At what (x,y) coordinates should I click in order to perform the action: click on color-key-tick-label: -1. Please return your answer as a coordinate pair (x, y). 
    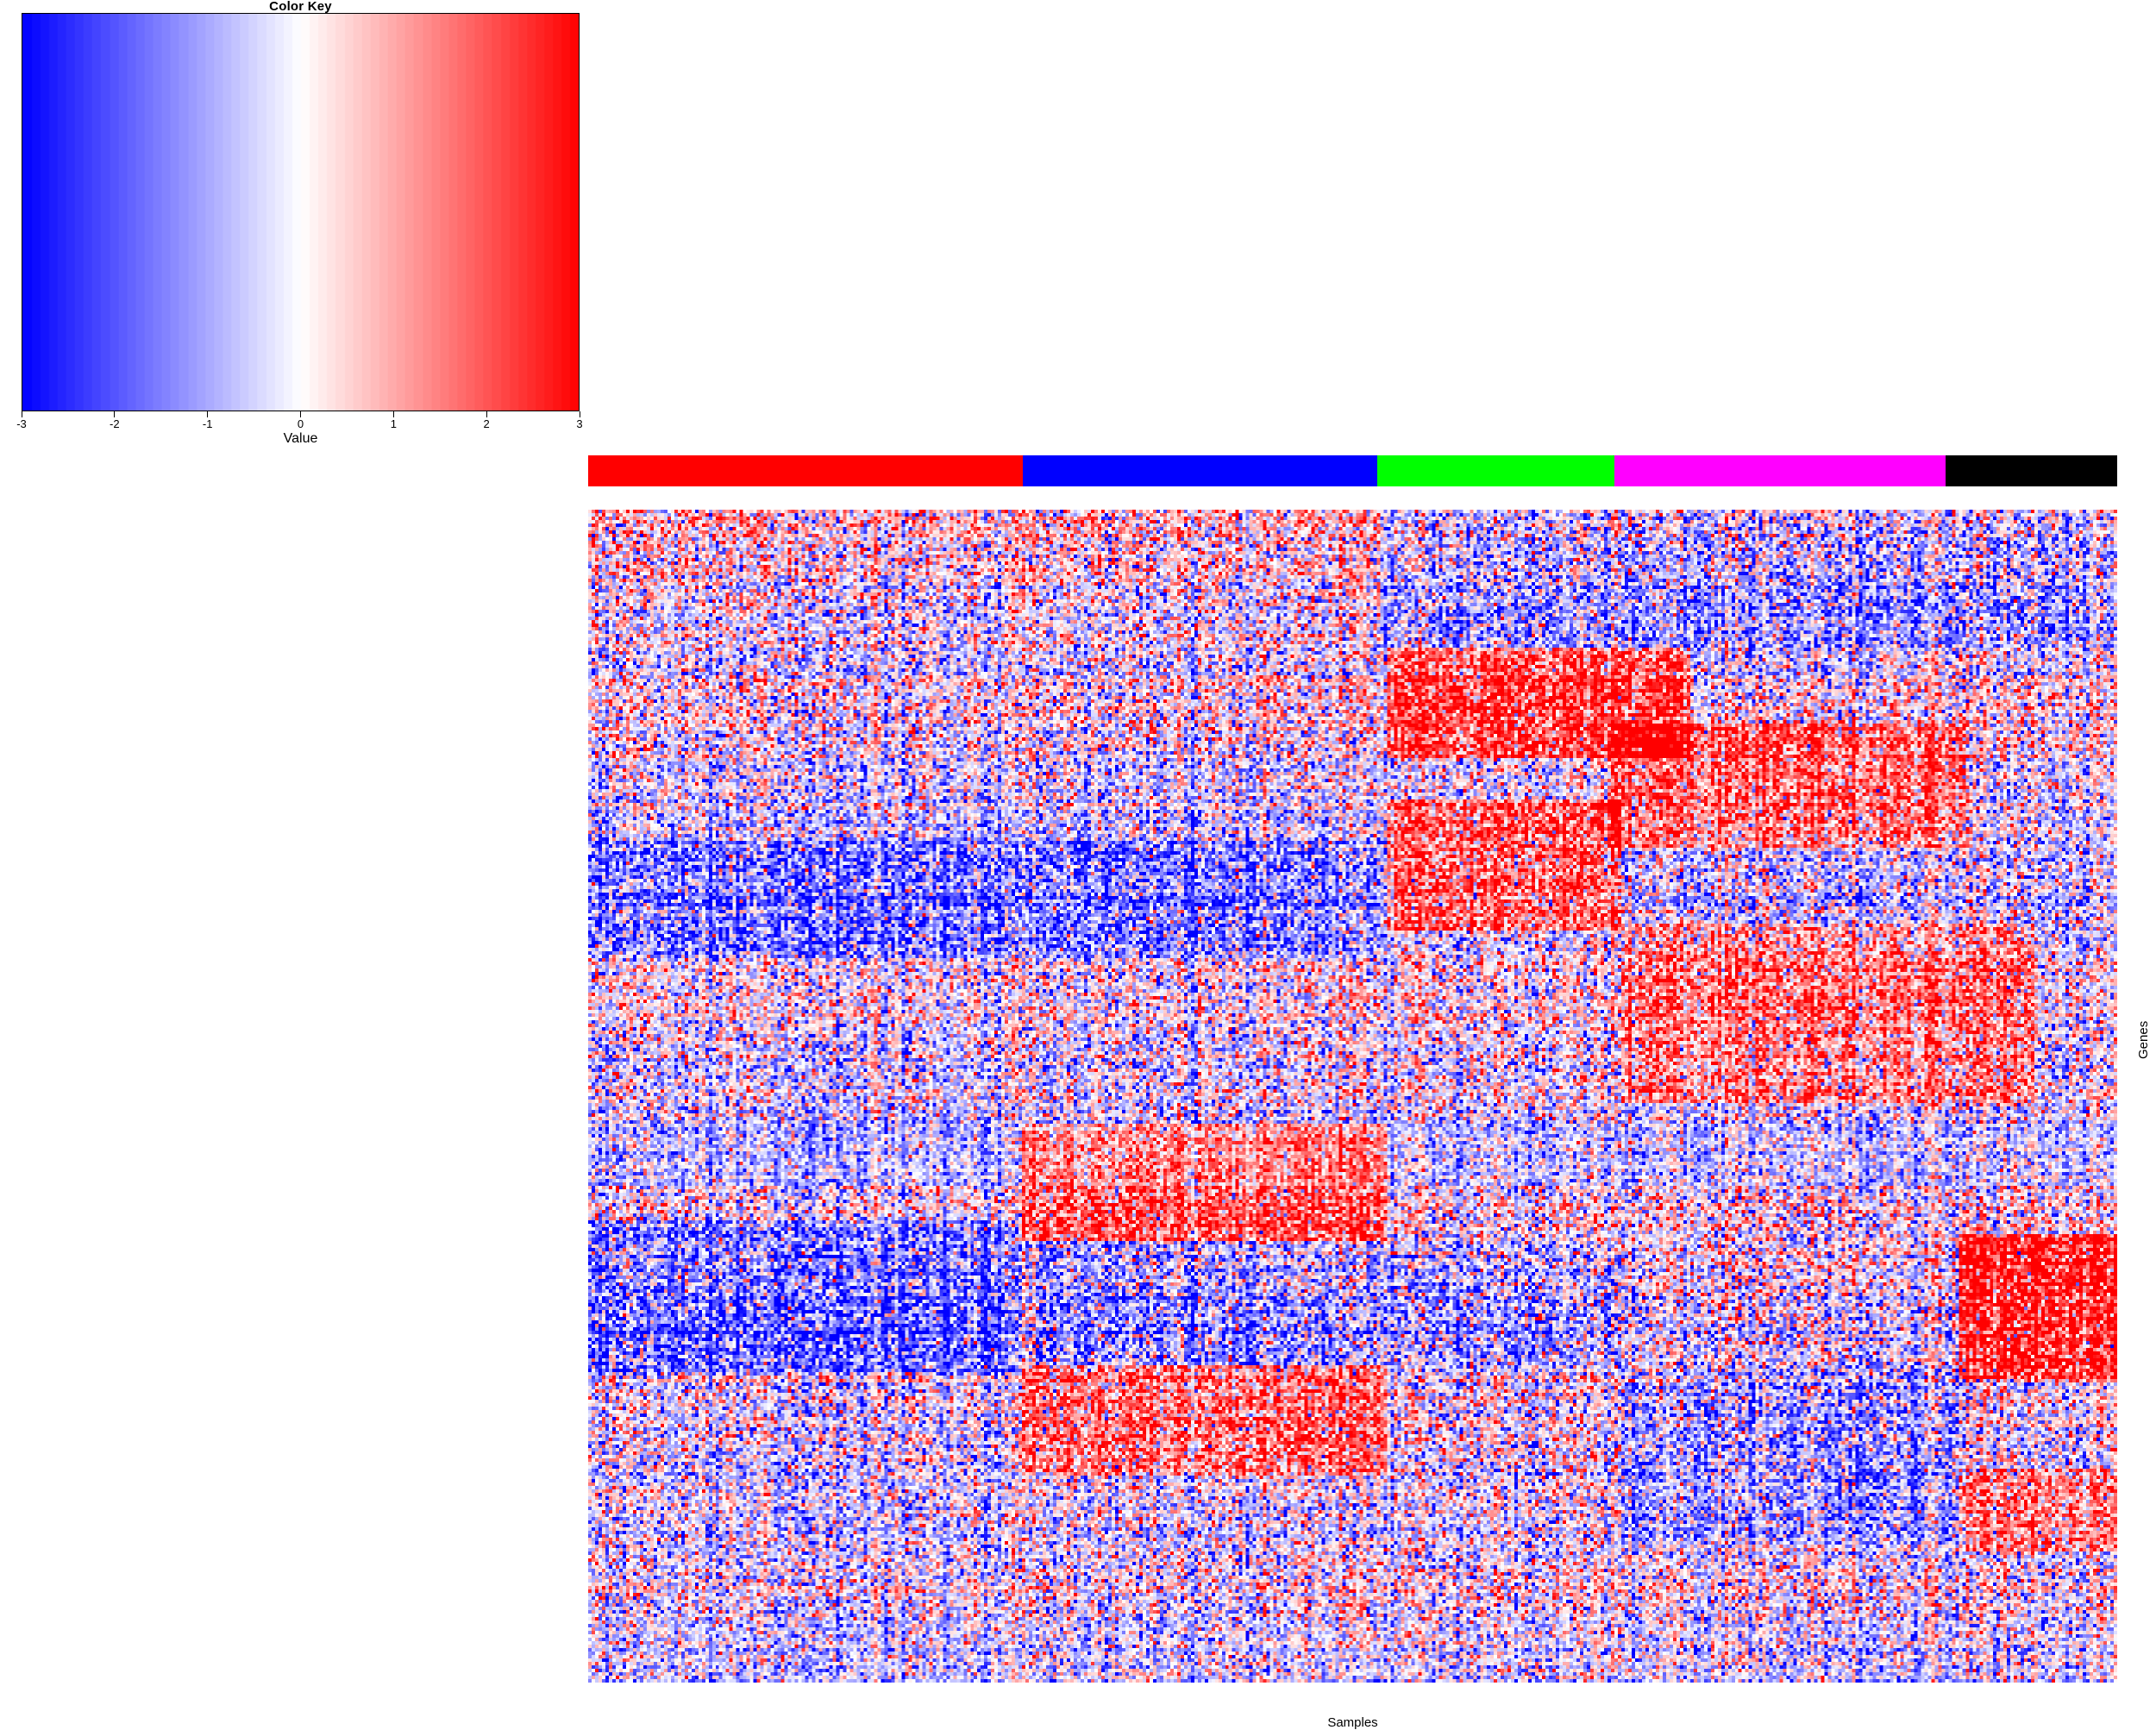
    Looking at the image, I should click on (207, 424).